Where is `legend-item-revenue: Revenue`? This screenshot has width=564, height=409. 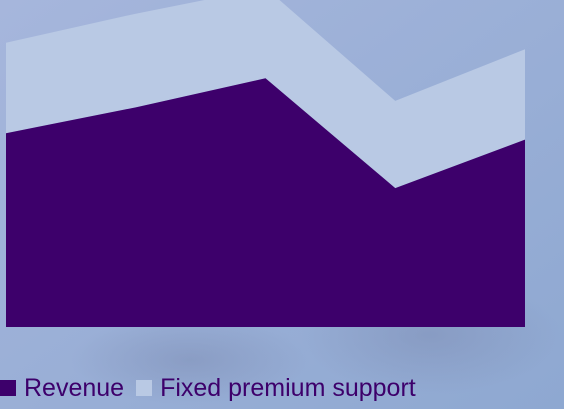 legend-item-revenue: Revenue is located at coordinates (62, 388).